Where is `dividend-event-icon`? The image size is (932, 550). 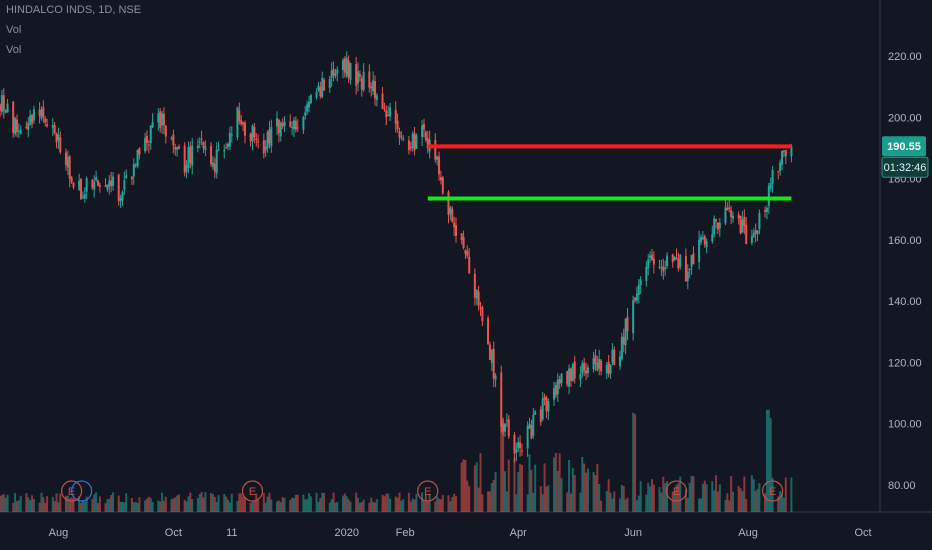 dividend-event-icon is located at coordinates (82, 491).